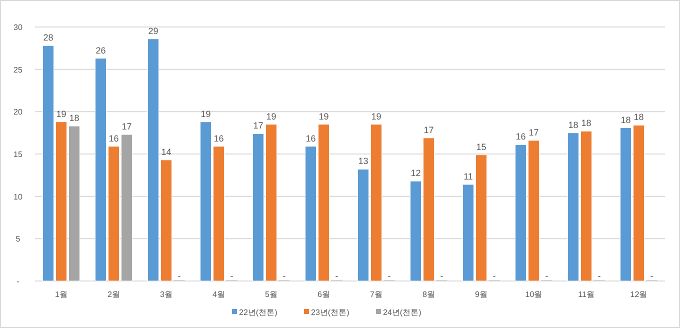 The image size is (680, 328). Describe the element at coordinates (271, 294) in the screenshot. I see `x-tick-label: 5월` at that location.